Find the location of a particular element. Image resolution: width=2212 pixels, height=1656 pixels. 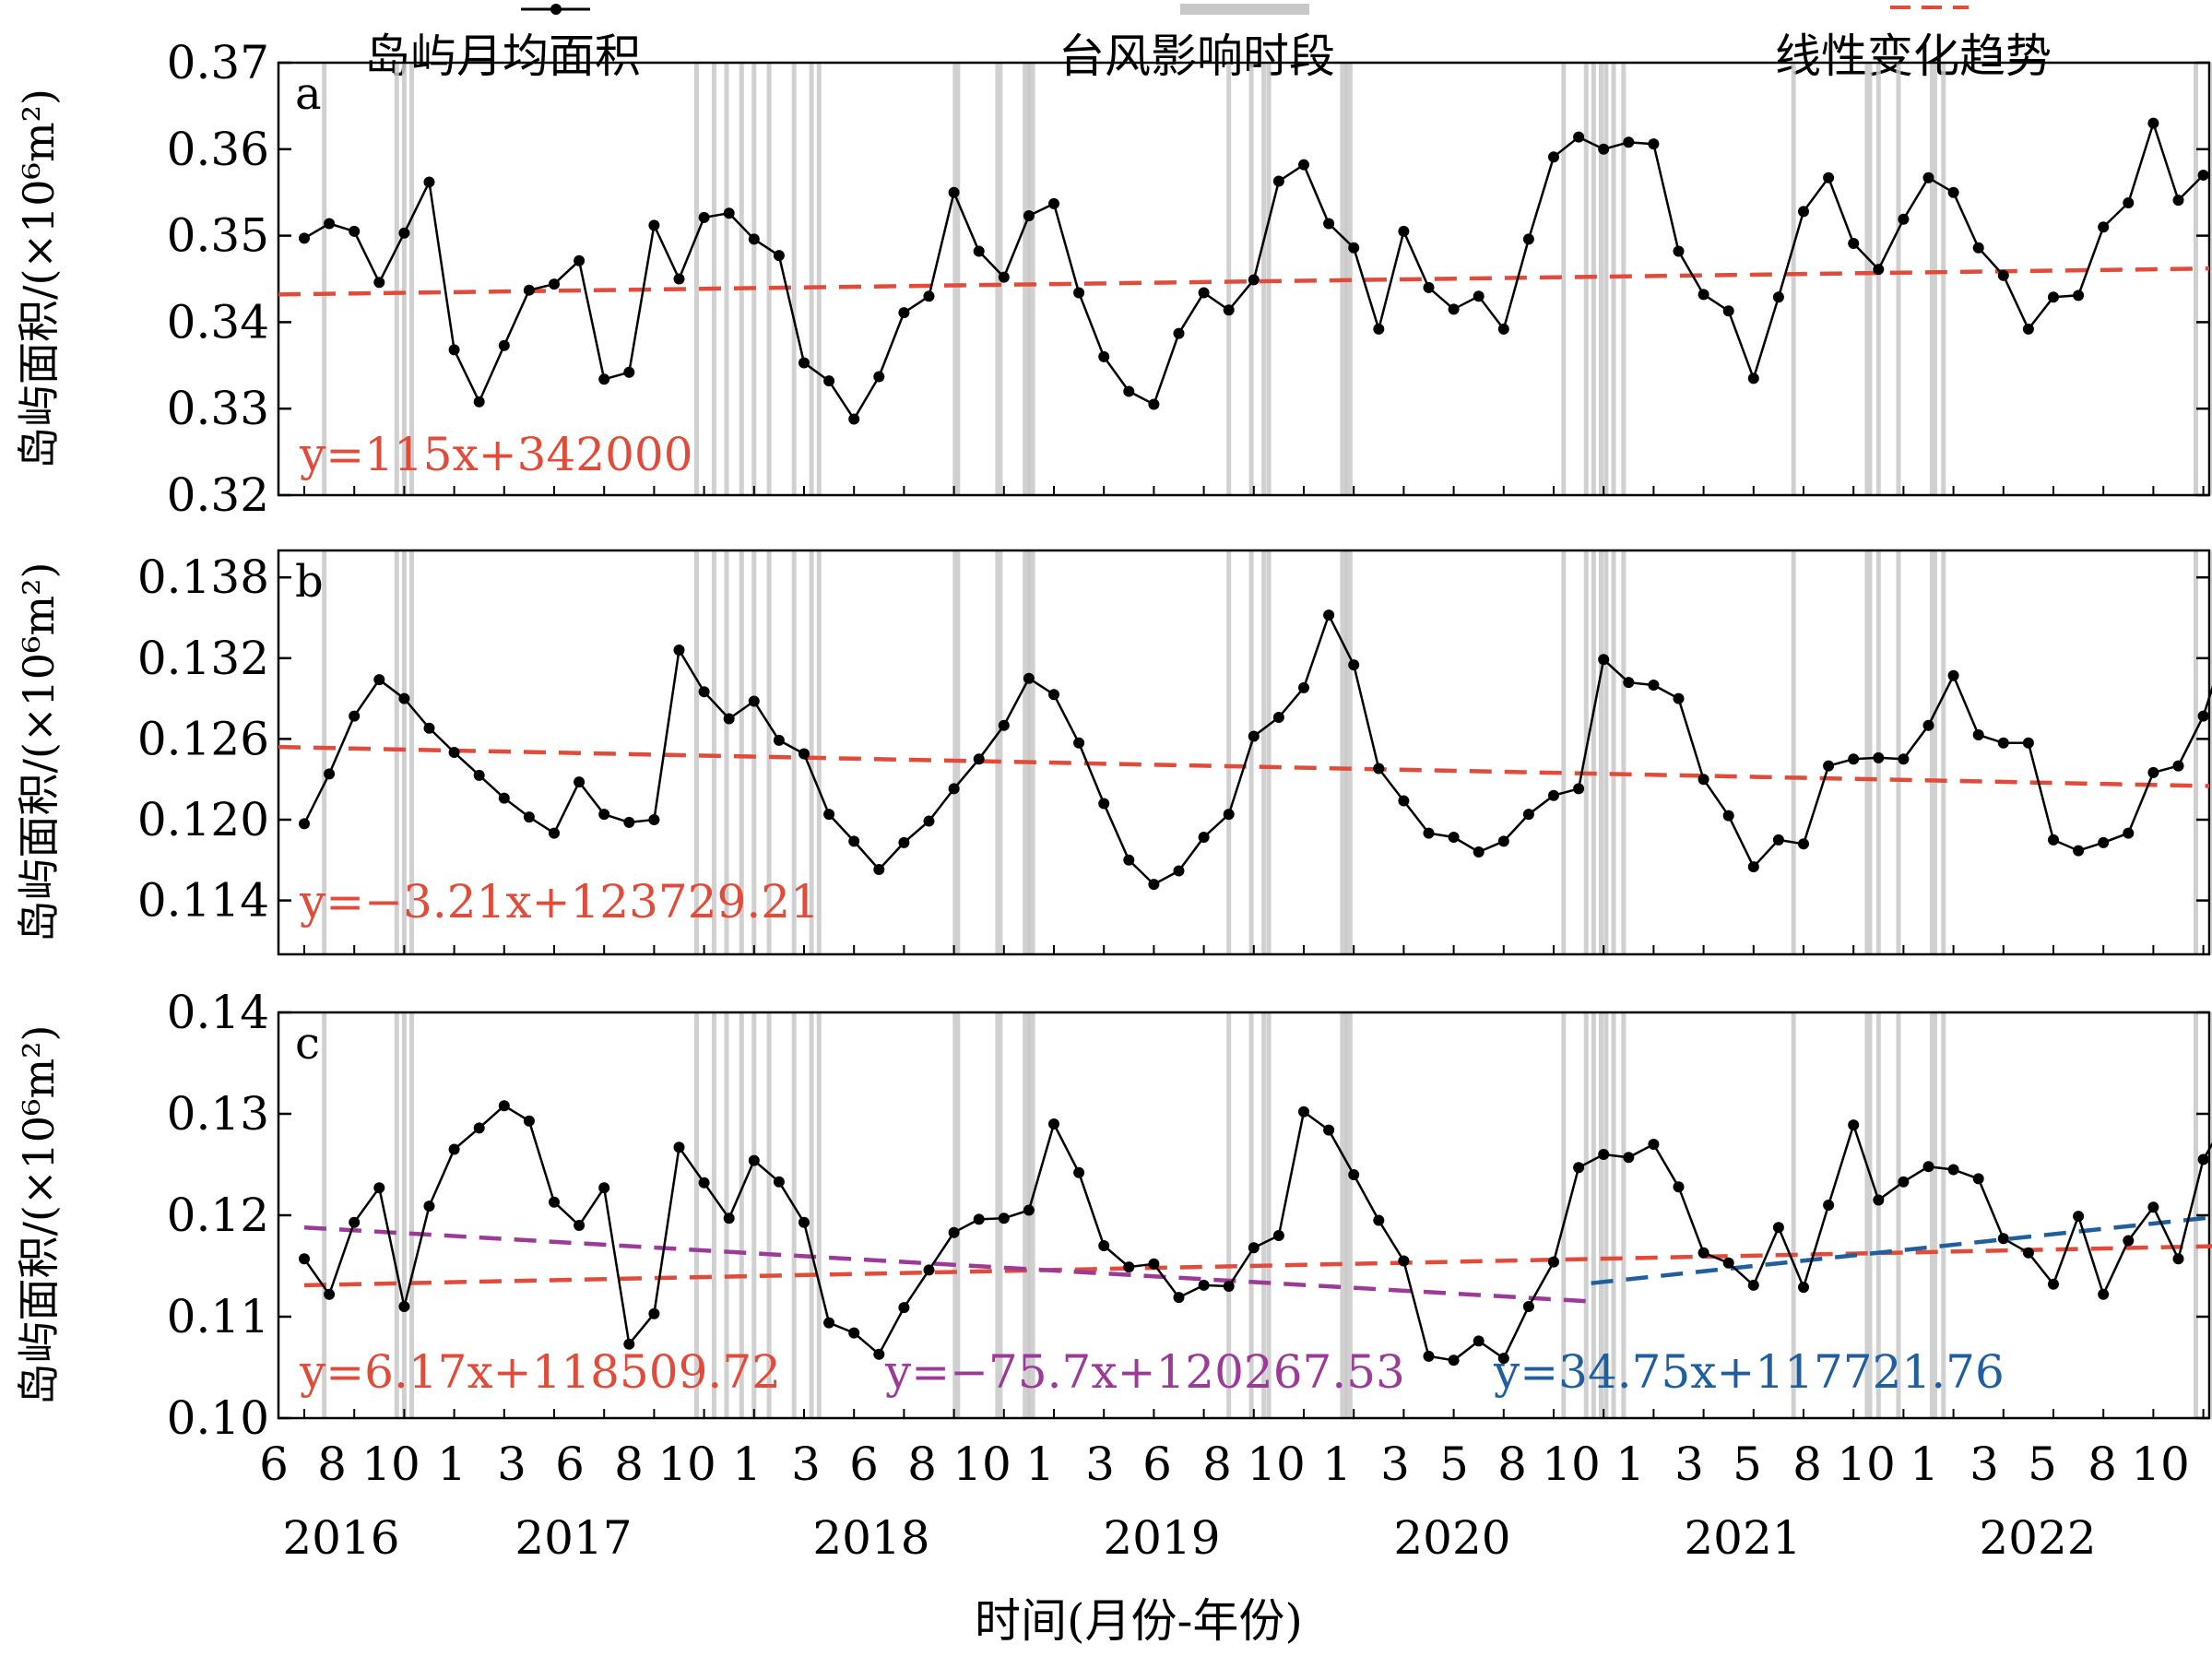

y-tick-label: 0.13 is located at coordinates (218, 1114).